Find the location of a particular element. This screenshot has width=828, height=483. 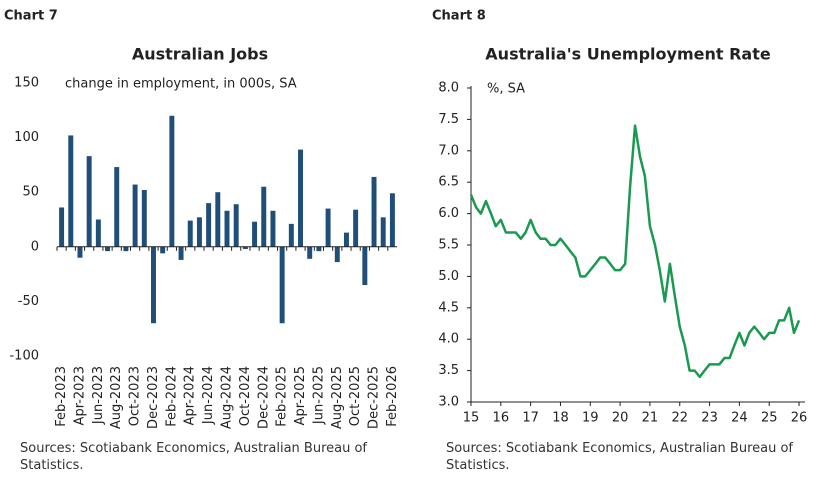

x-tick-label: 15 is located at coordinates (471, 418).